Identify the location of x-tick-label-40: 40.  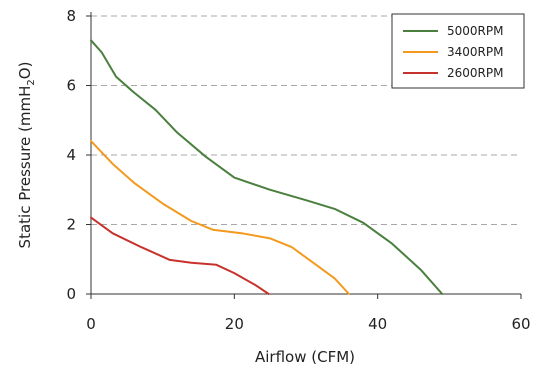
(377, 324).